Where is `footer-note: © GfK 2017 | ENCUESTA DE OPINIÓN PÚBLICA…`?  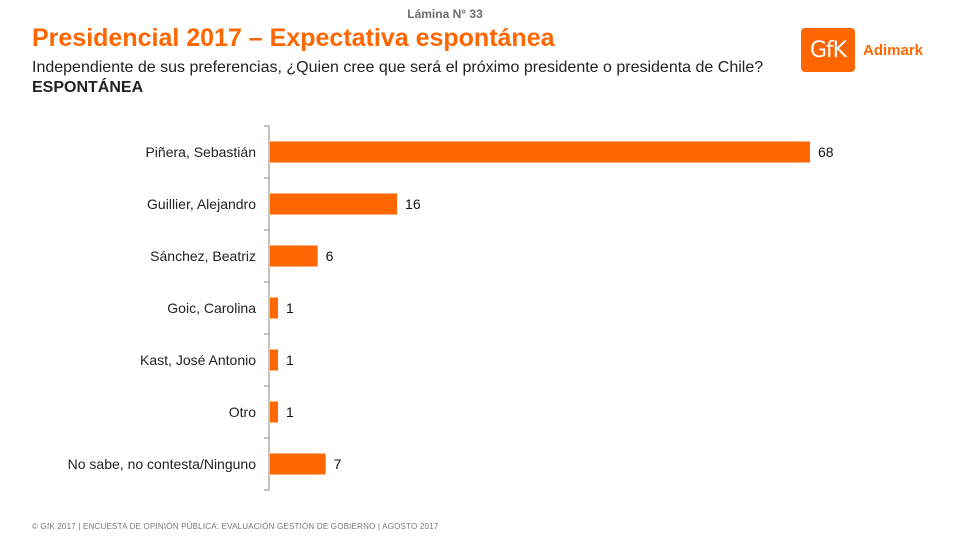
footer-note: © GfK 2017 | ENCUESTA DE OPINIÓN PÚBLICA… is located at coordinates (235, 526).